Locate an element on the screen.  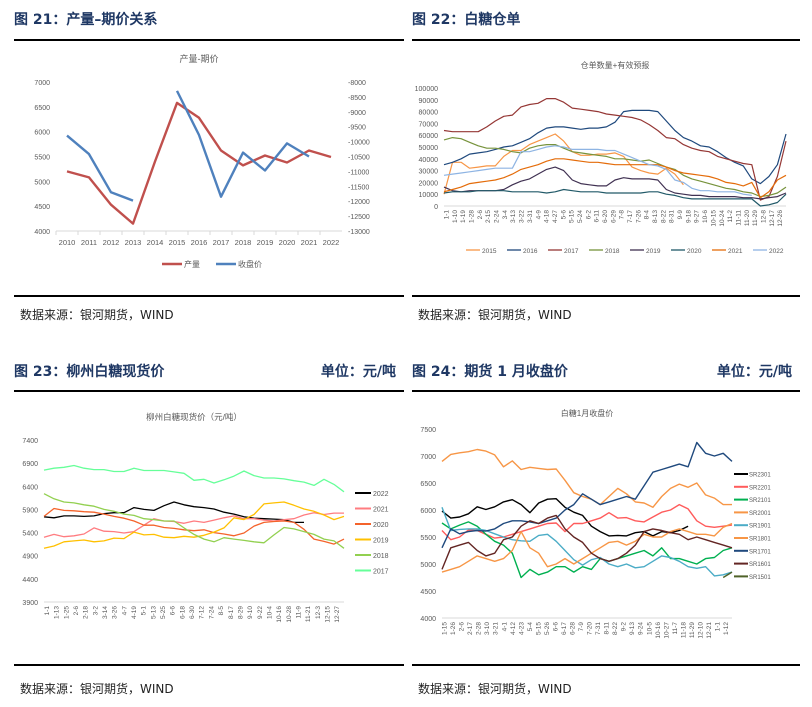
y-tick-label: 5900 is located at coordinates (30, 510).